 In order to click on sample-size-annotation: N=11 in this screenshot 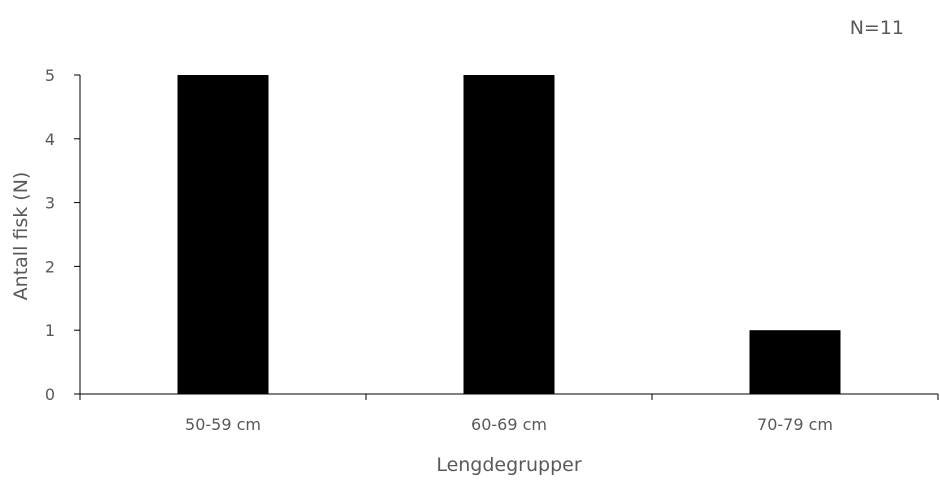, I will do `click(877, 28)`.